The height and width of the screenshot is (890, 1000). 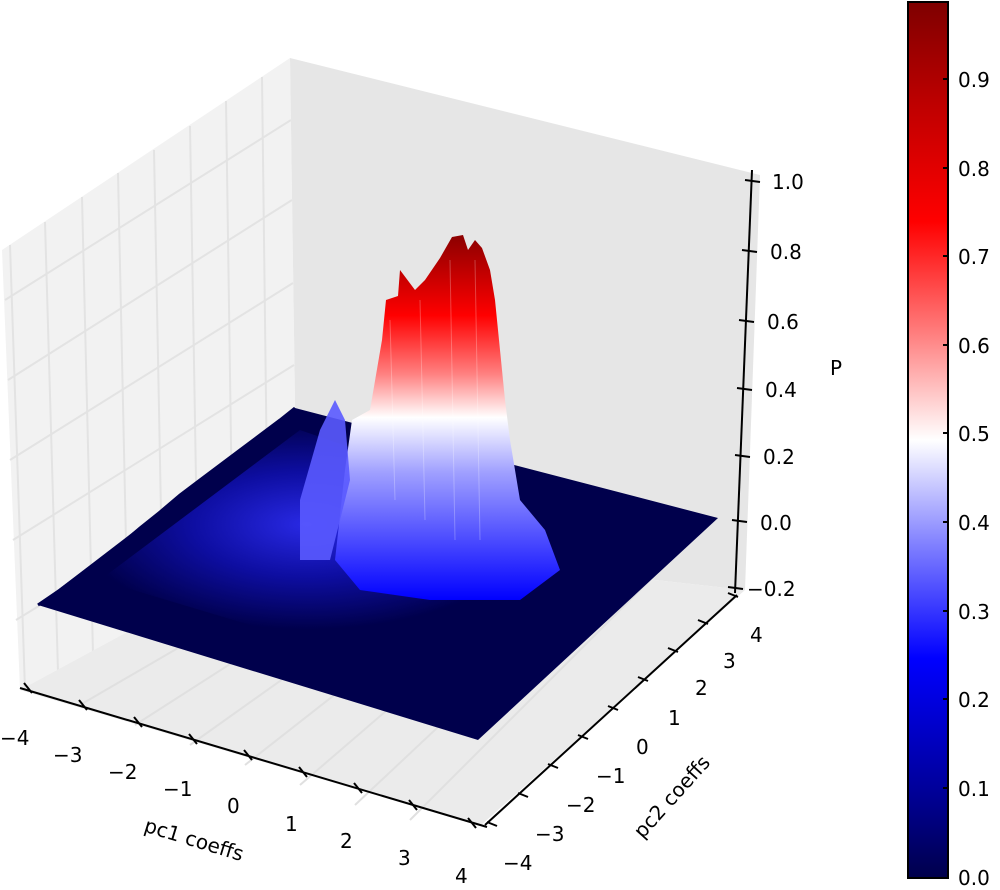 I want to click on x-tick-label: −2, so click(x=123, y=772).